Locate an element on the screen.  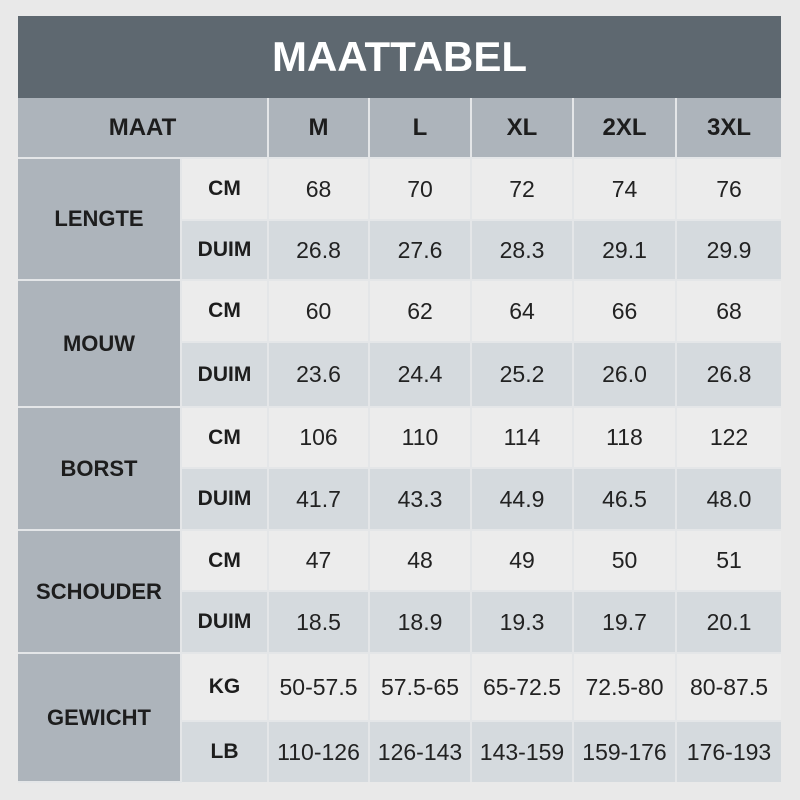
unit-label: LB is located at coordinates (225, 751).